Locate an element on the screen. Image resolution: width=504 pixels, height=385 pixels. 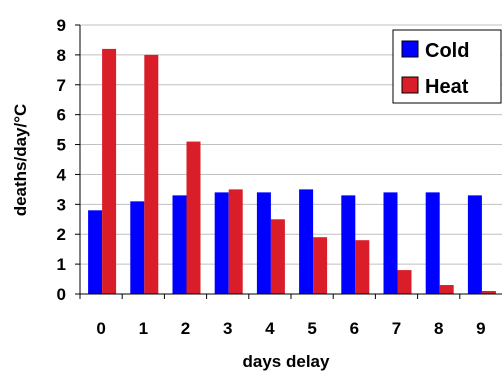
x-tick-label: 7 is located at coordinates (396, 328).